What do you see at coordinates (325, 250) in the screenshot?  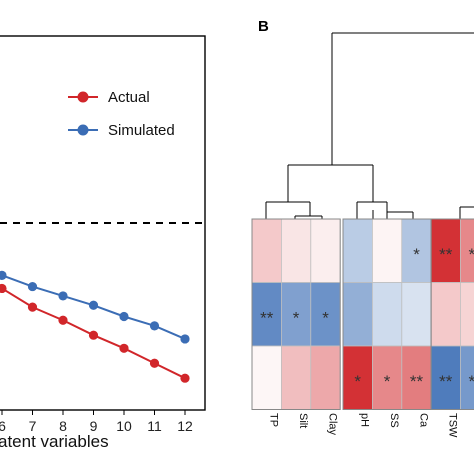 I see `heatmap-cell-Clay-row1` at bounding box center [325, 250].